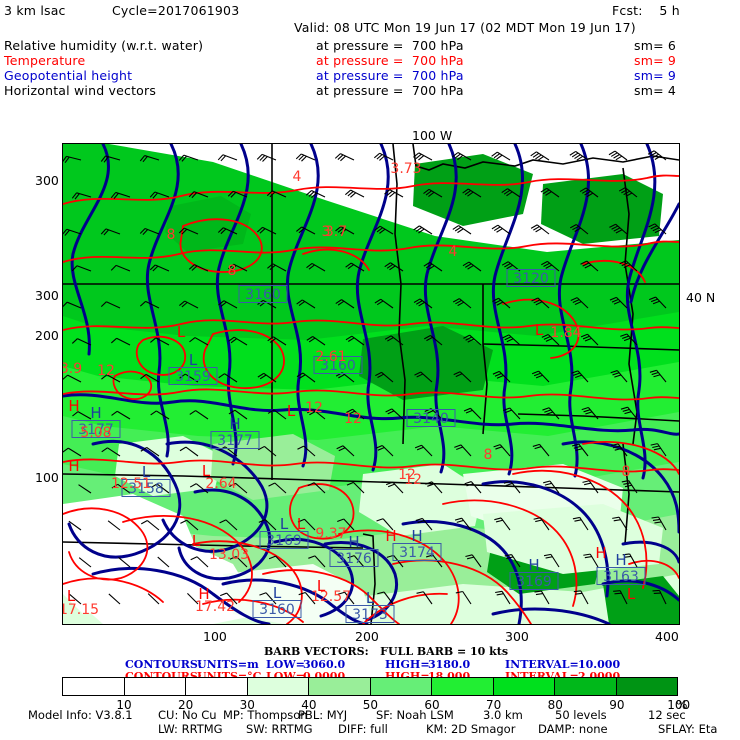  Describe the element at coordinates (215, 607) in the screenshot. I see `temp-contour-label-17: 17.42` at that location.